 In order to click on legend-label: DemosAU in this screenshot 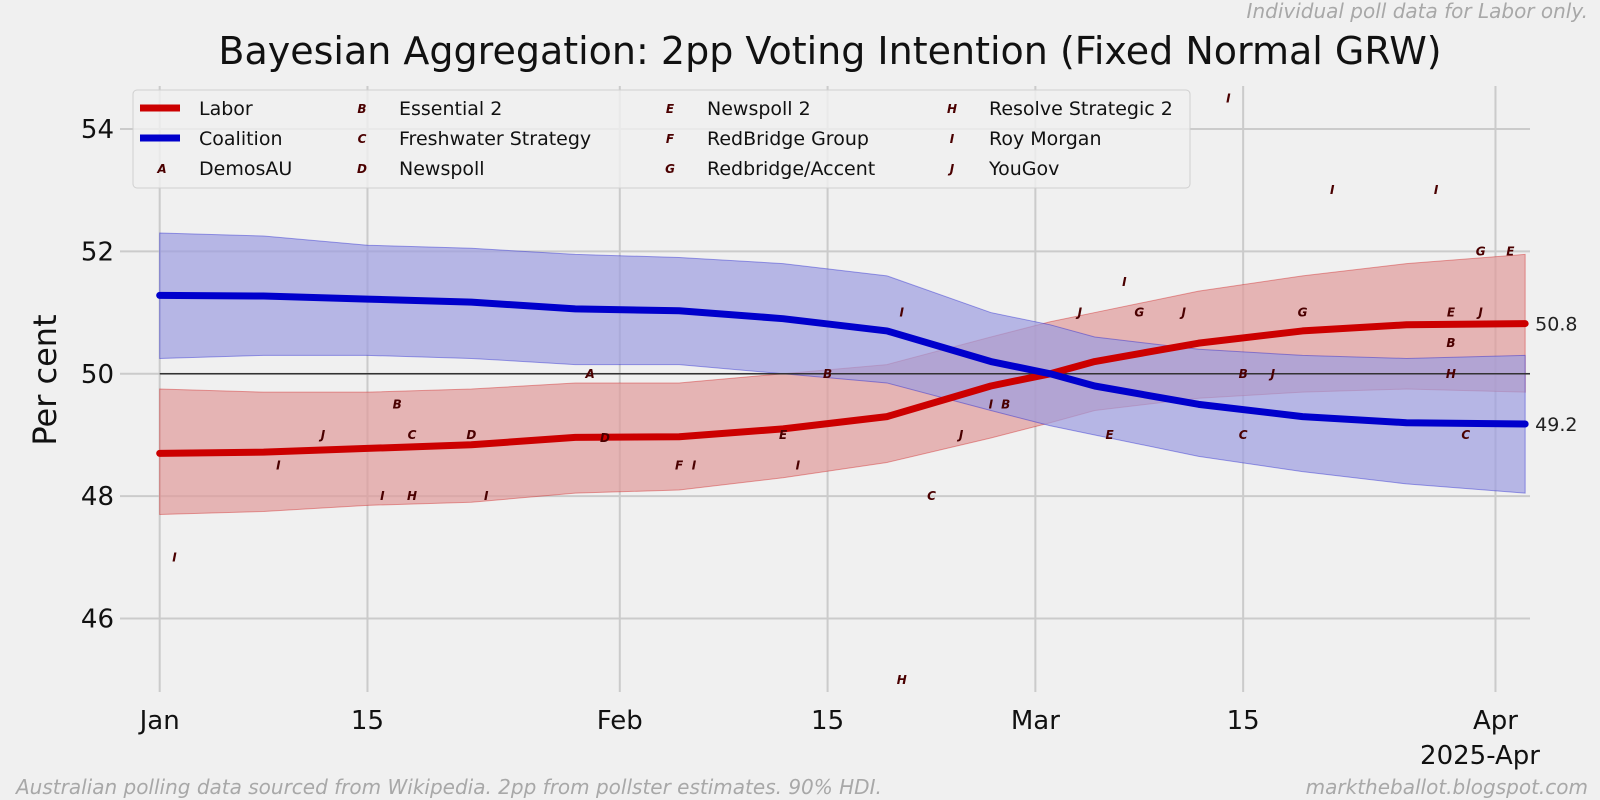, I will do `click(245, 169)`.